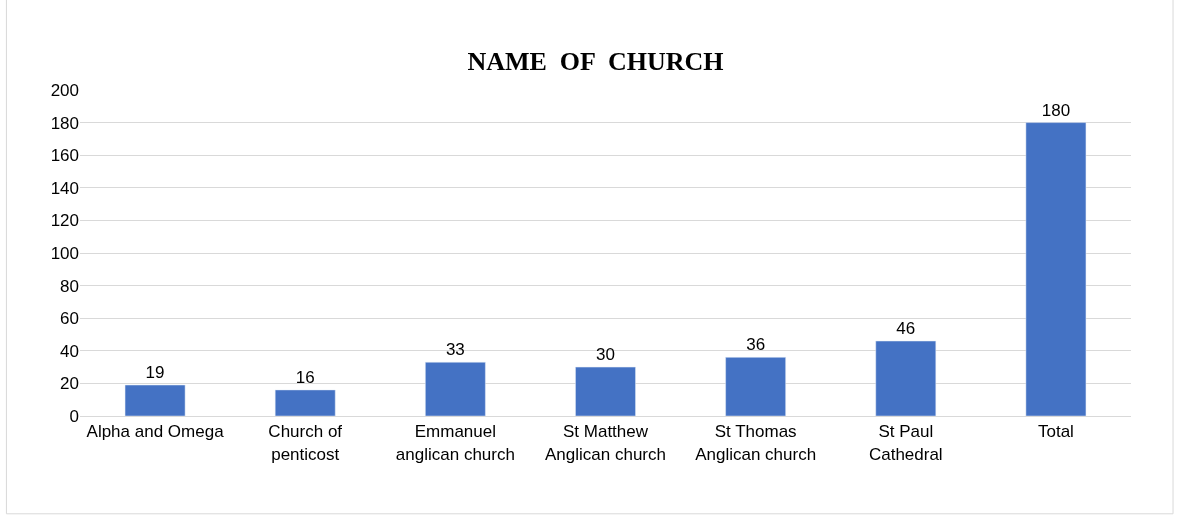 This screenshot has width=1191, height=516. What do you see at coordinates (1056, 110) in the screenshot?
I see `data-label: 180` at bounding box center [1056, 110].